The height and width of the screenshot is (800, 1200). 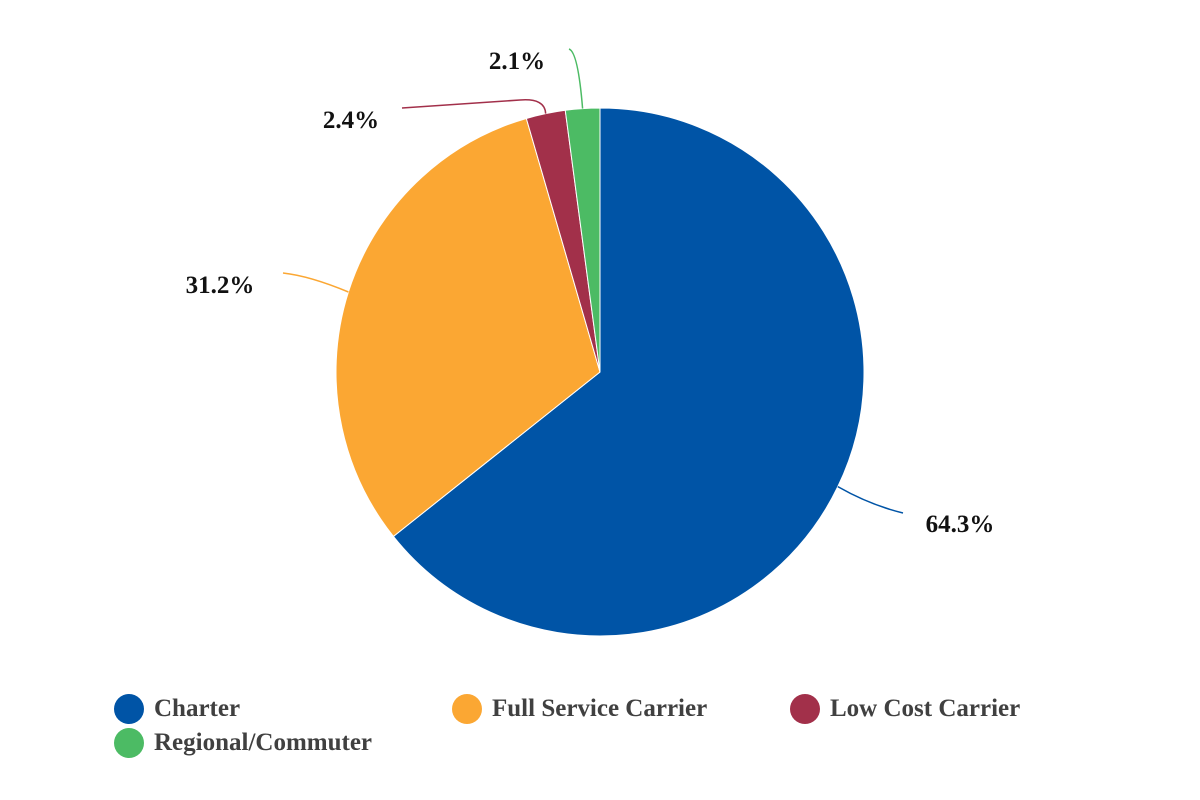 I want to click on legend-marker-full-service-carrier, so click(x=467, y=709).